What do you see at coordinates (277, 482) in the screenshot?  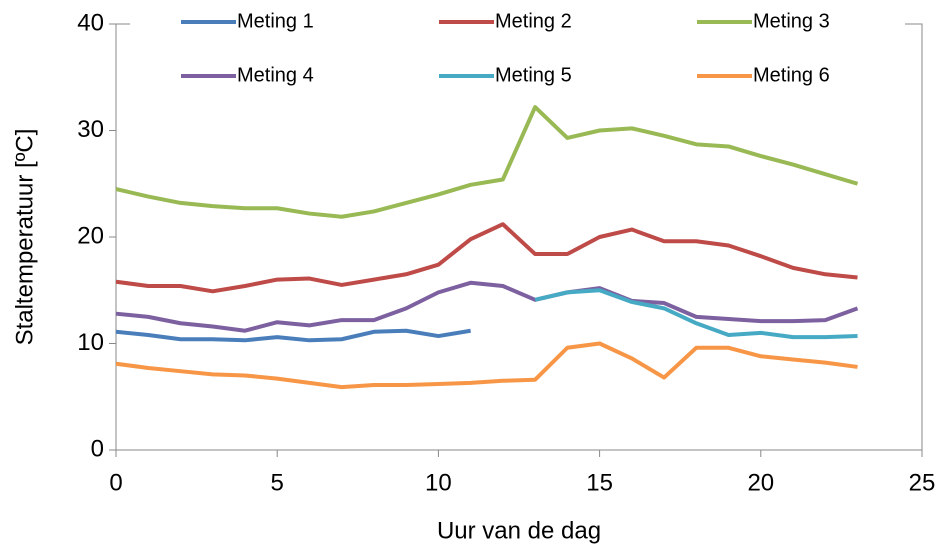 I see `x-tick-label: 5` at bounding box center [277, 482].